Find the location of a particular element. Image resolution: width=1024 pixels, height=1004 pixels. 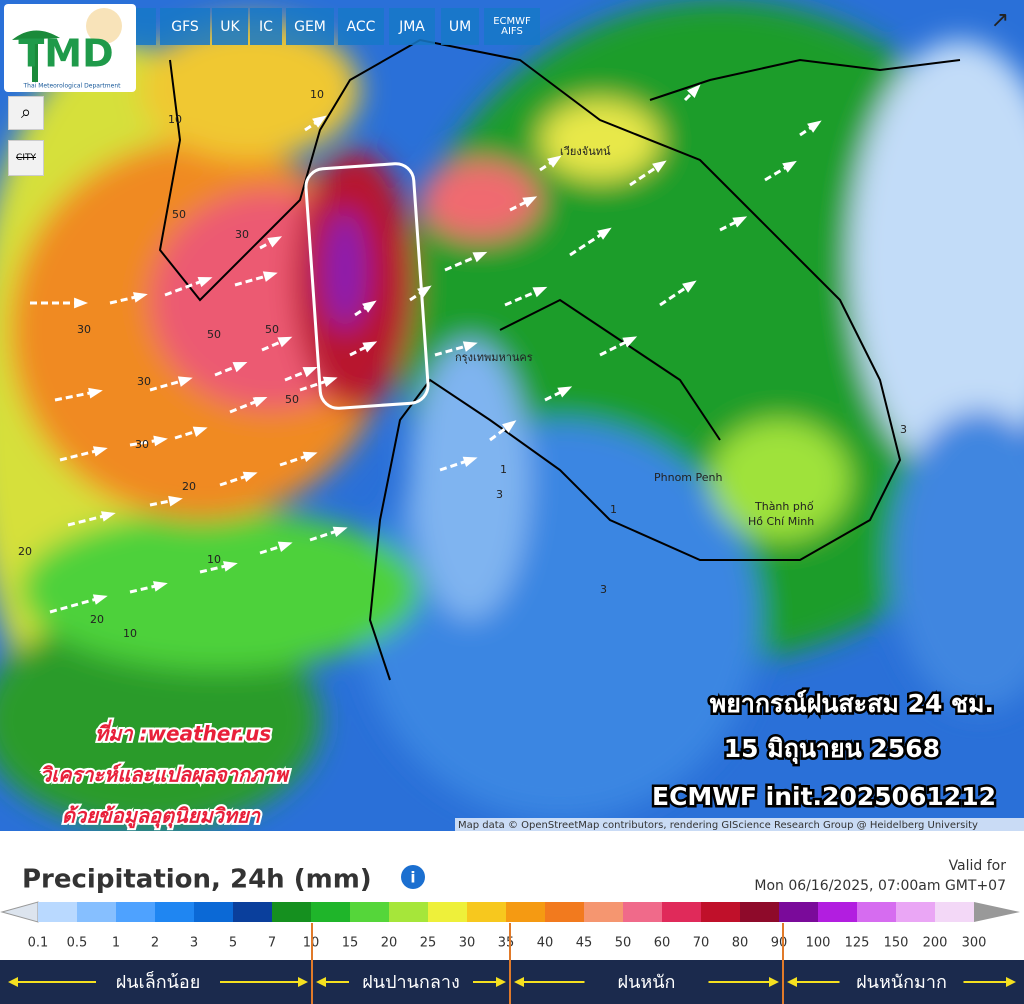

category-label: ฝนหนัก is located at coordinates (647, 982).